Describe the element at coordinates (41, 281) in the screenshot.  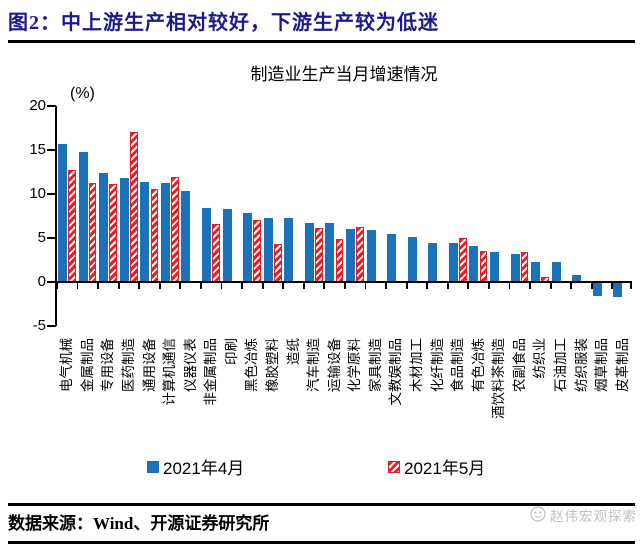
I see `y-tick-label: 0` at that location.